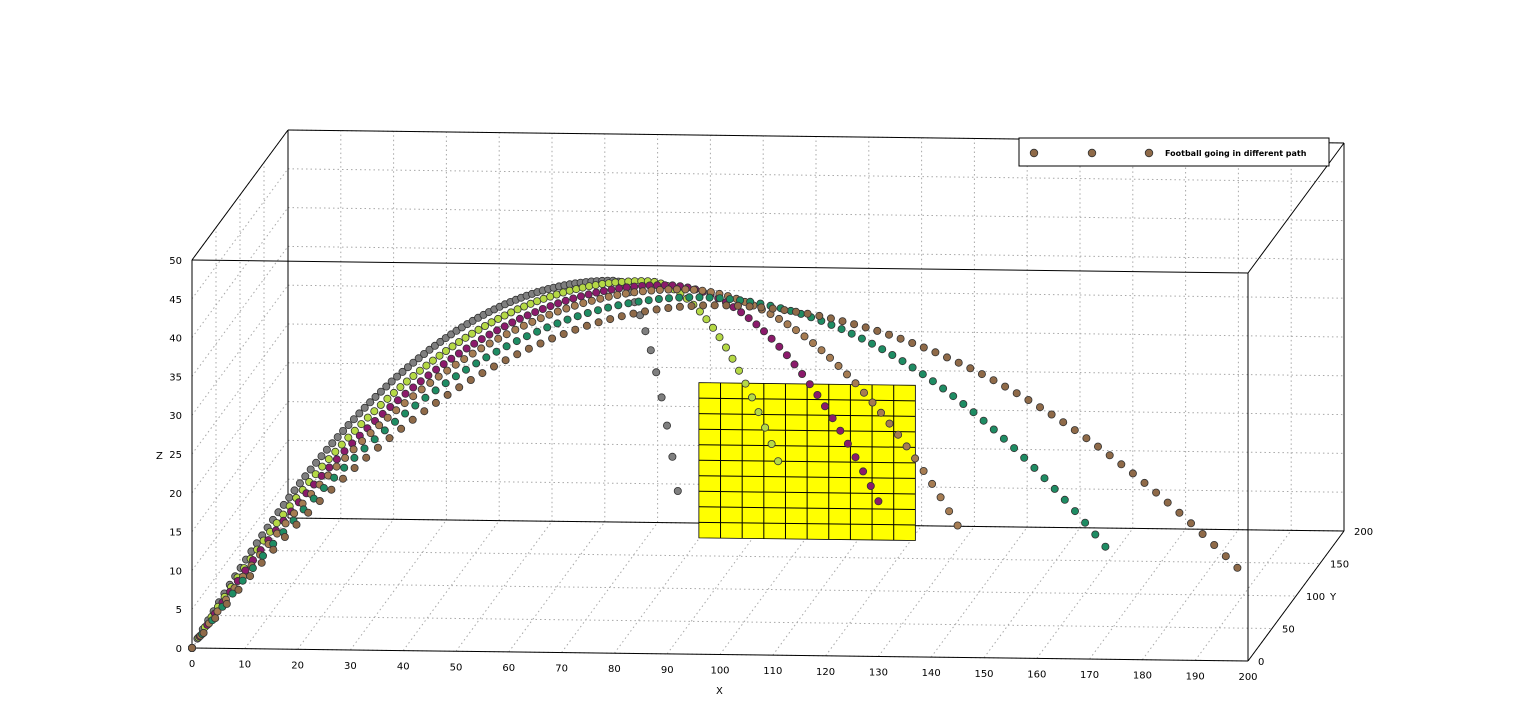 This screenshot has width=1536, height=705. Describe the element at coordinates (772, 671) in the screenshot. I see `x-tick-label: 110` at that location.